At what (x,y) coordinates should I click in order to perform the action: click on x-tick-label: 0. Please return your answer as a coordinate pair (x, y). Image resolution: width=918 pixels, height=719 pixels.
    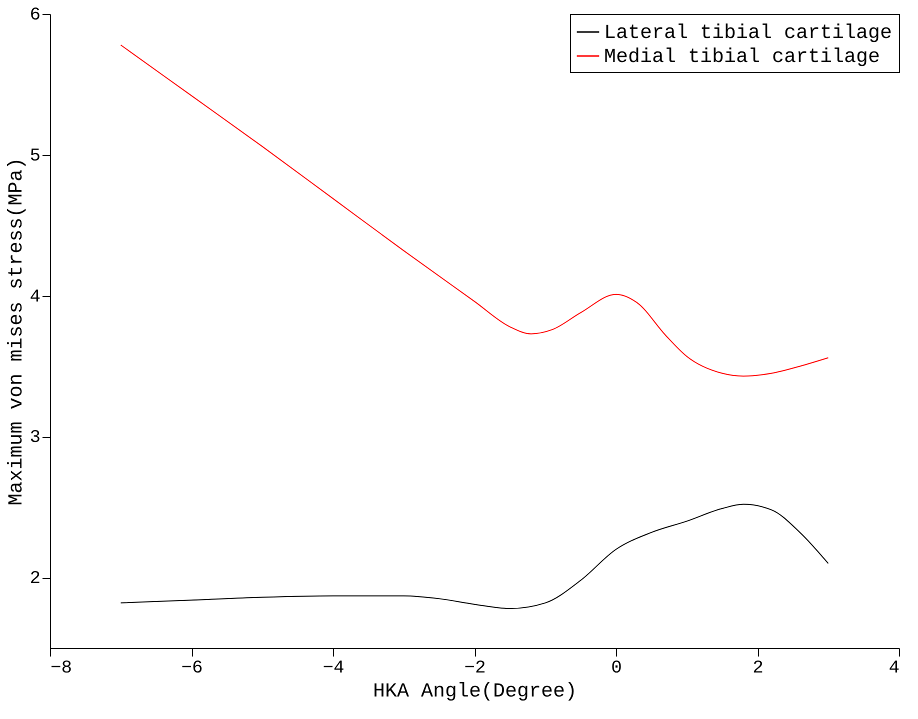
    Looking at the image, I should click on (616, 668).